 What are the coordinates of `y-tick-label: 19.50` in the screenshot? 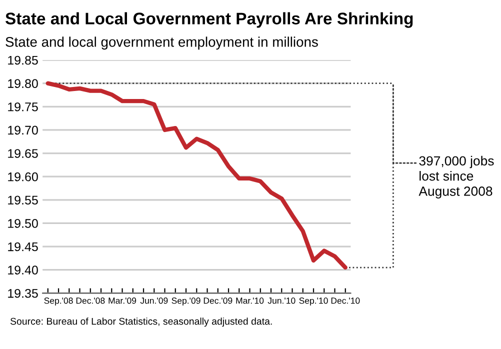 It's located at (23, 223).